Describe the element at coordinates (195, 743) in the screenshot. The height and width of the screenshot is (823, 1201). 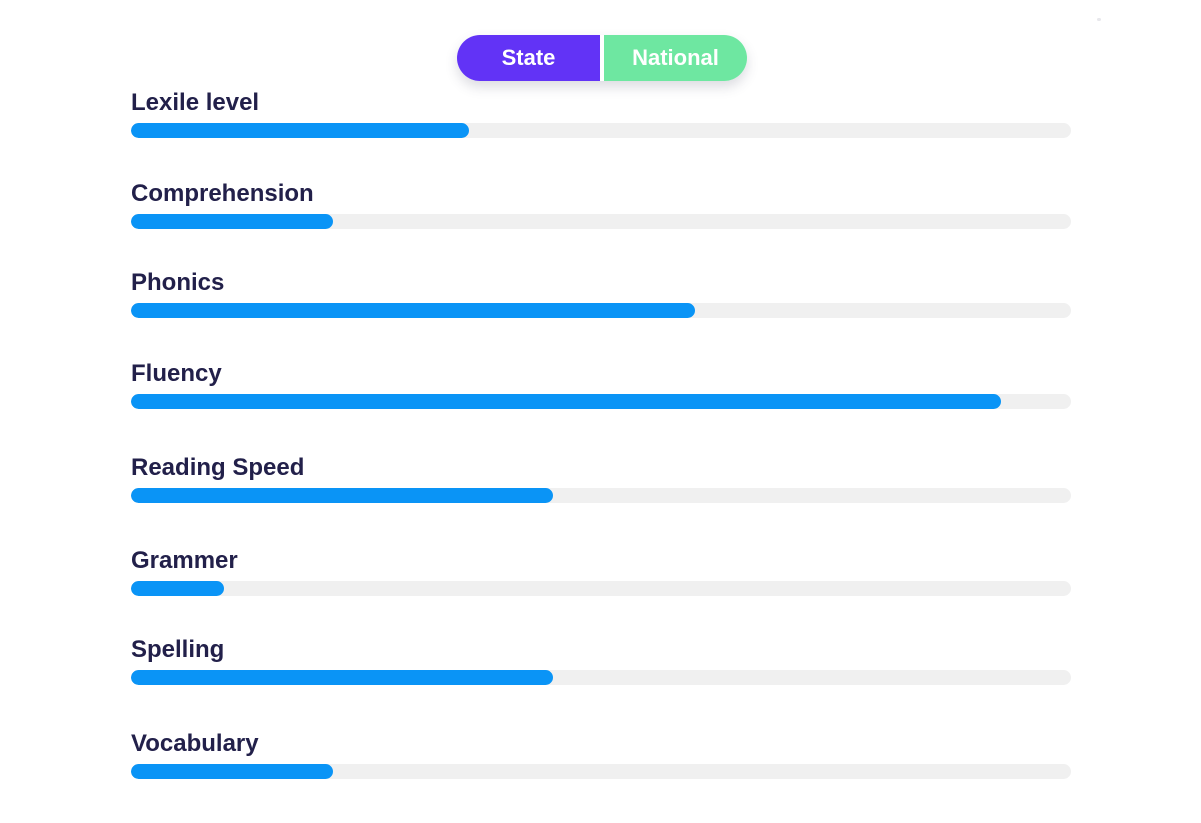
I see `metric-label: Vocabulary` at that location.